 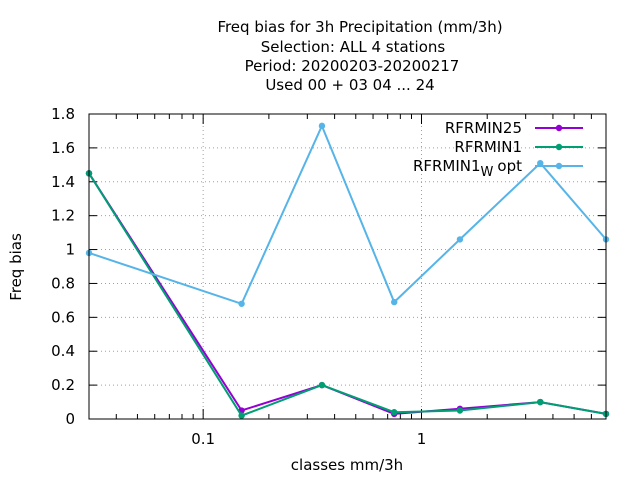 What do you see at coordinates (203, 439) in the screenshot?
I see `x-tick-label: 0.1` at bounding box center [203, 439].